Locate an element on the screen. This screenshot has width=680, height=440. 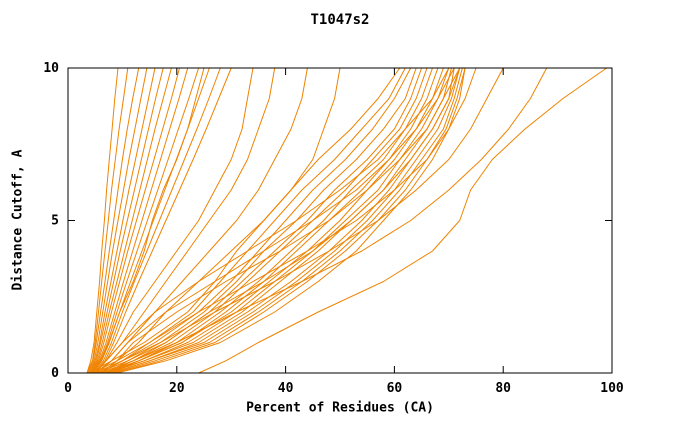
y-tick-label: 10 is located at coordinates (51, 68).